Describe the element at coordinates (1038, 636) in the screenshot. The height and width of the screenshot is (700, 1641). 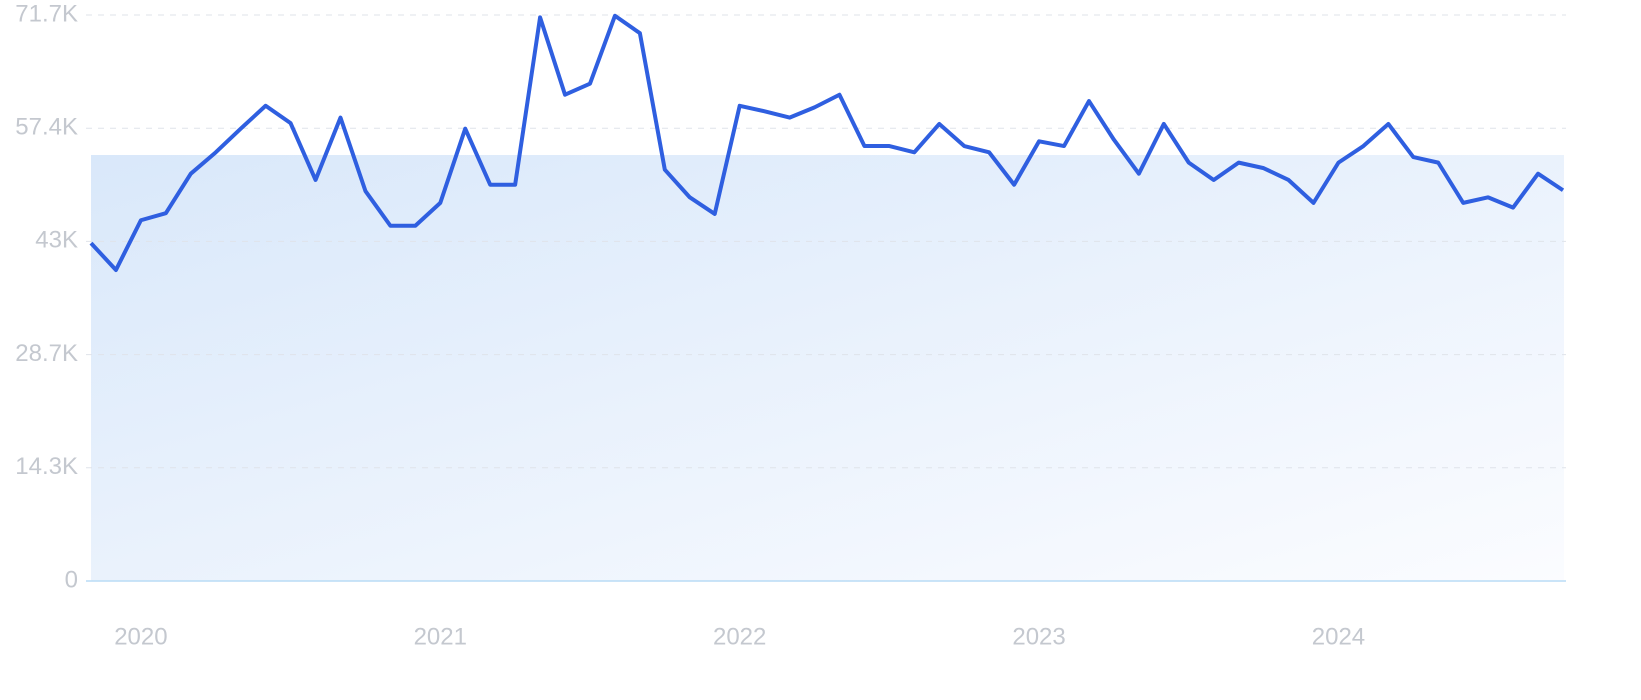
I see `x-tick-label: 2023` at that location.